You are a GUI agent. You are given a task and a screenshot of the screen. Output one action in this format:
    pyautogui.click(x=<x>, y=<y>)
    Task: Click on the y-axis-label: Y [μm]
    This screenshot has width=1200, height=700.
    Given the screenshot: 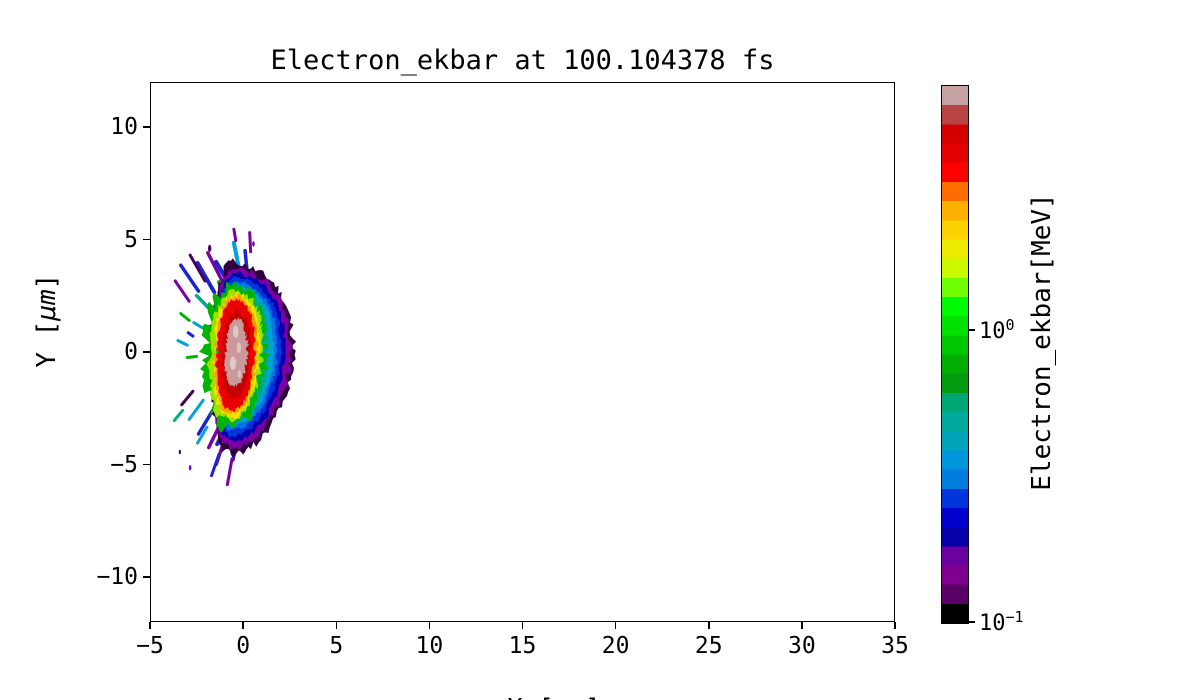 What is the action you would take?
    pyautogui.click(x=47, y=352)
    